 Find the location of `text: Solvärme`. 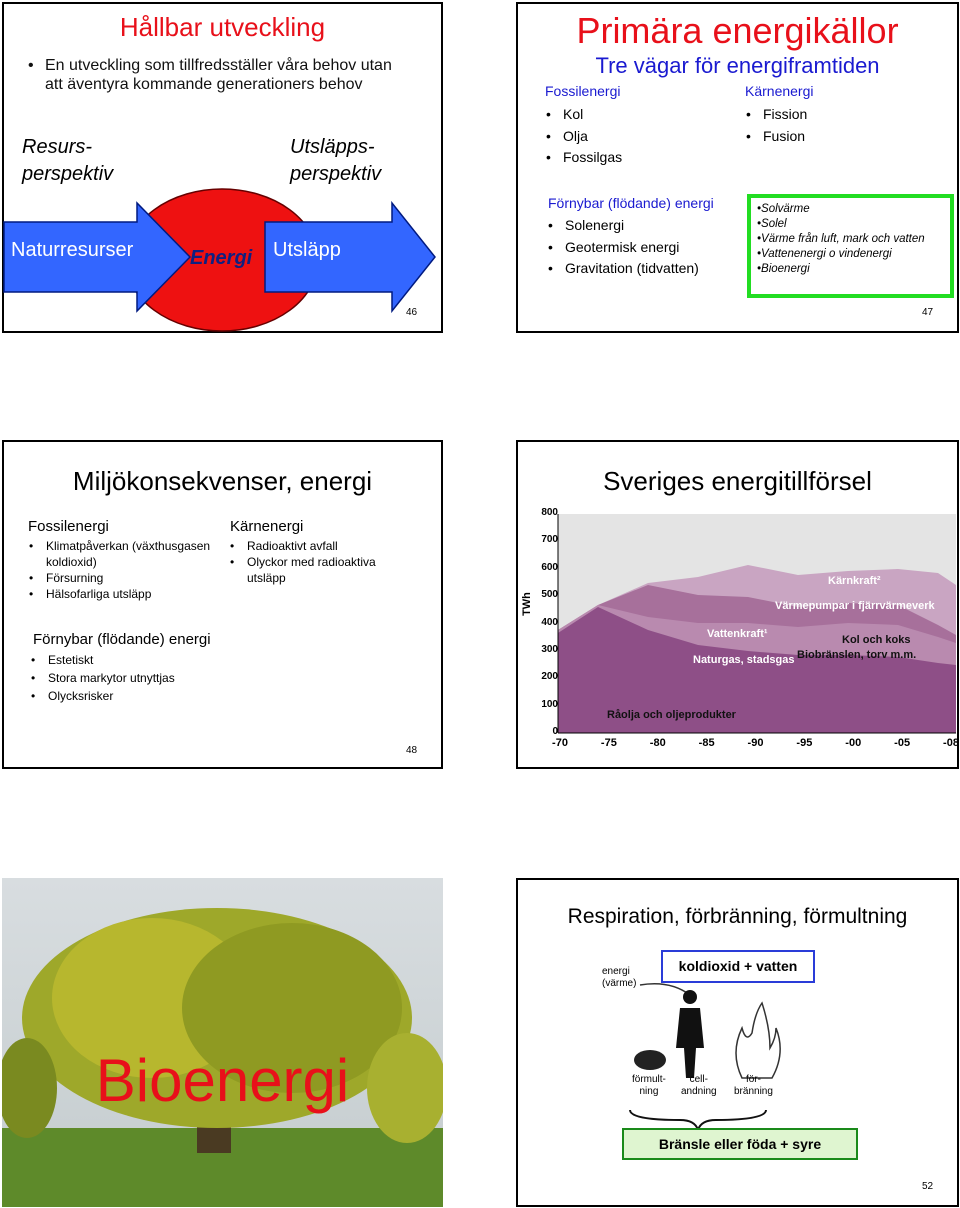

text: Solvärme is located at coordinates (785, 209).